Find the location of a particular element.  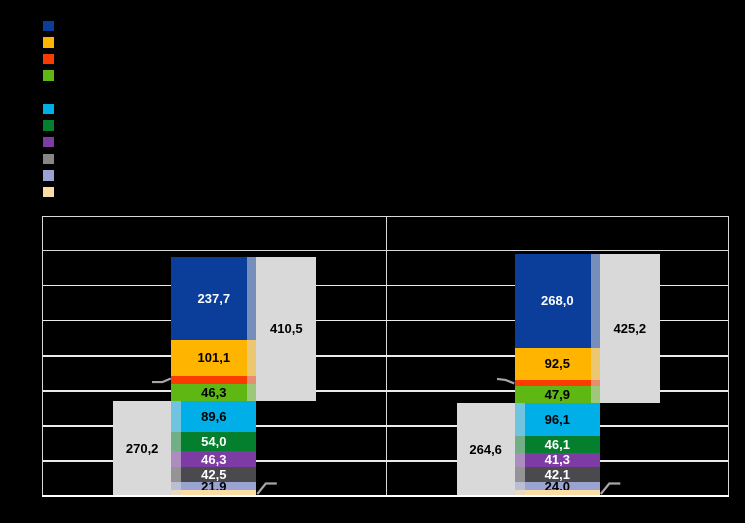

segment-value-label: 54,0 is located at coordinates (214, 442).